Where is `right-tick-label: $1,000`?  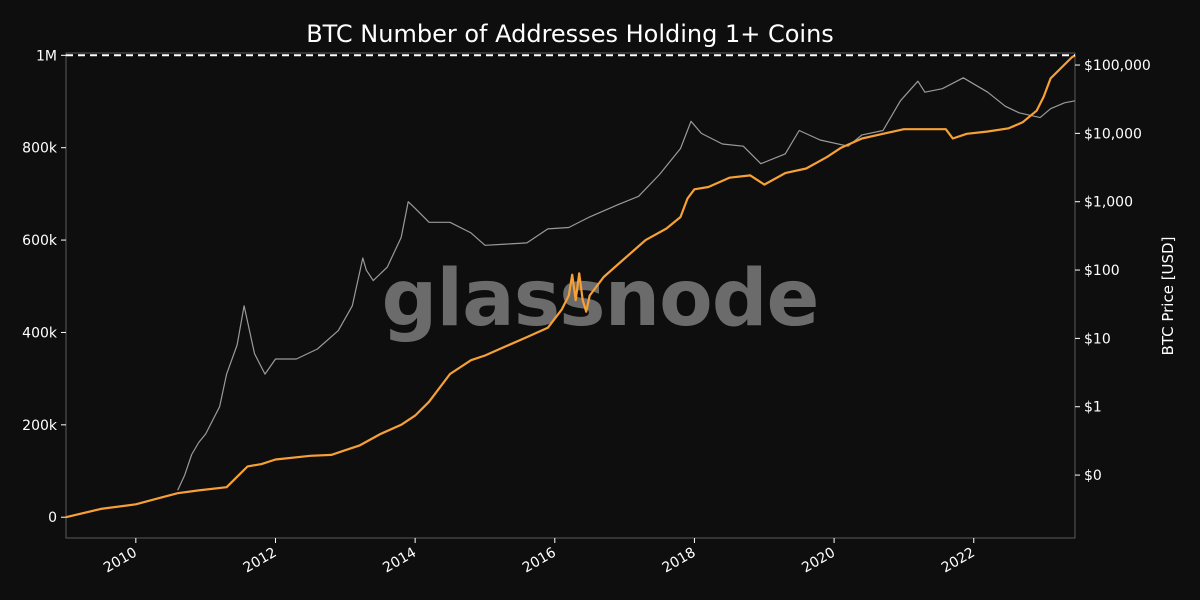
right-tick-label: $1,000 is located at coordinates (1108, 203).